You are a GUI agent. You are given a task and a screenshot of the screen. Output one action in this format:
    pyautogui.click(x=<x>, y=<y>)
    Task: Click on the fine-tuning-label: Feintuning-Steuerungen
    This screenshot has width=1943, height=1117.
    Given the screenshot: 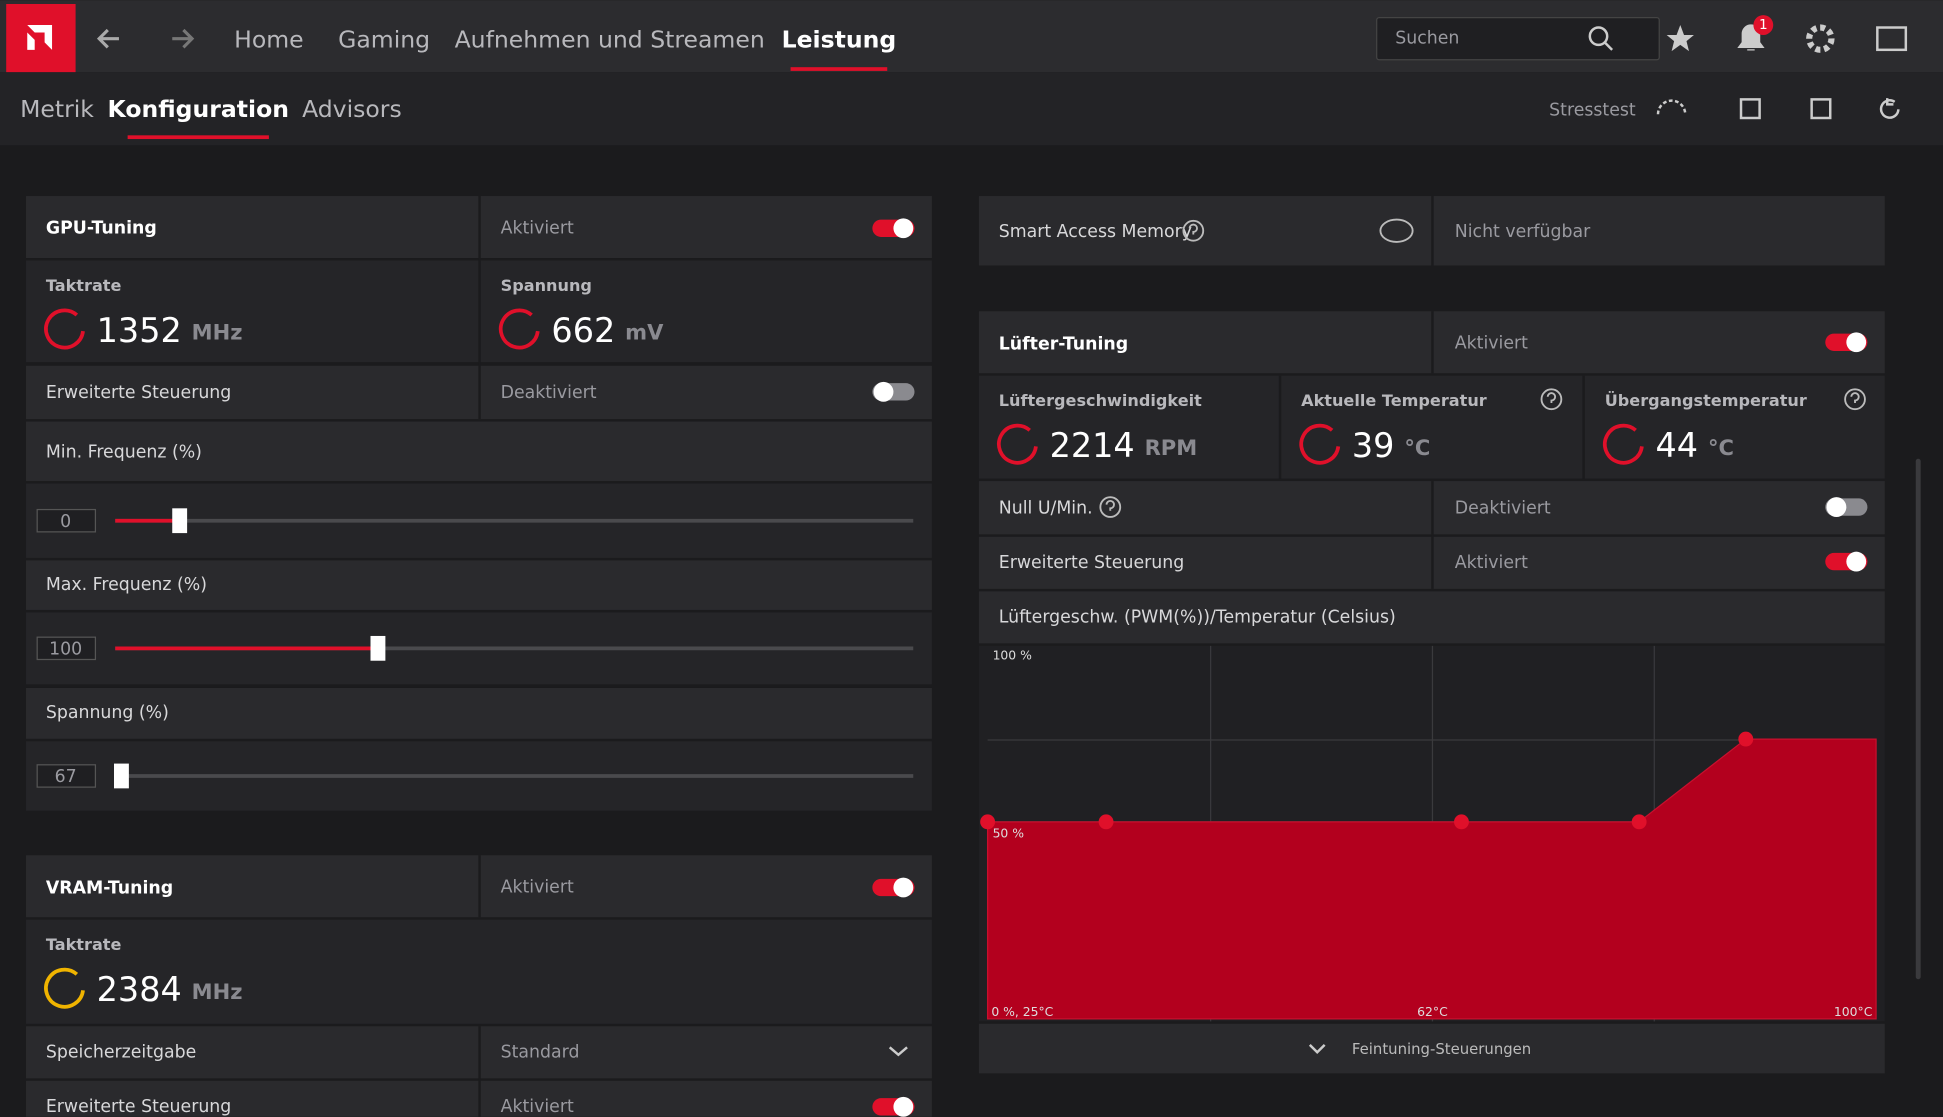 What is the action you would take?
    pyautogui.click(x=1441, y=1049)
    